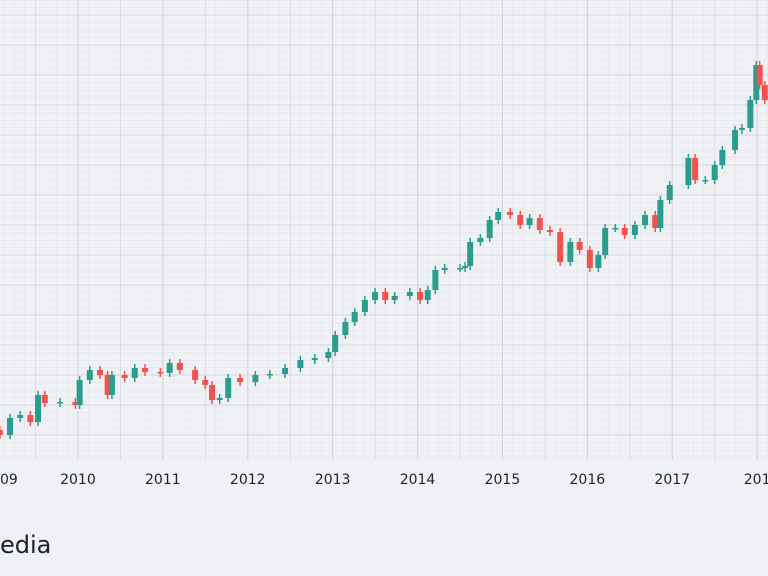 Image resolution: width=768 pixels, height=576 pixels. What do you see at coordinates (672, 480) in the screenshot?
I see `x-tick-label: 2017` at bounding box center [672, 480].